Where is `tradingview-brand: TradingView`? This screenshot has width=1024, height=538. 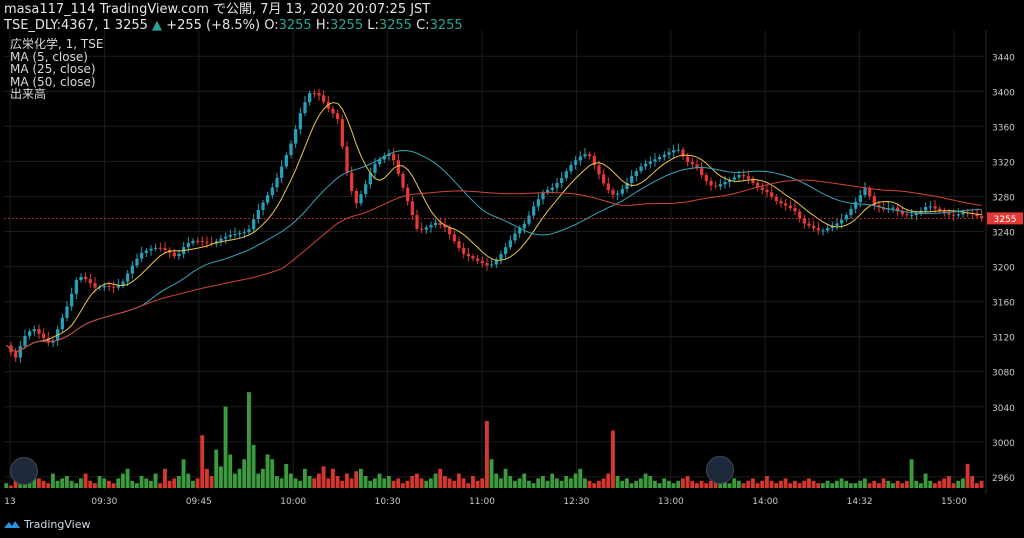 tradingview-brand: TradingView is located at coordinates (47, 524).